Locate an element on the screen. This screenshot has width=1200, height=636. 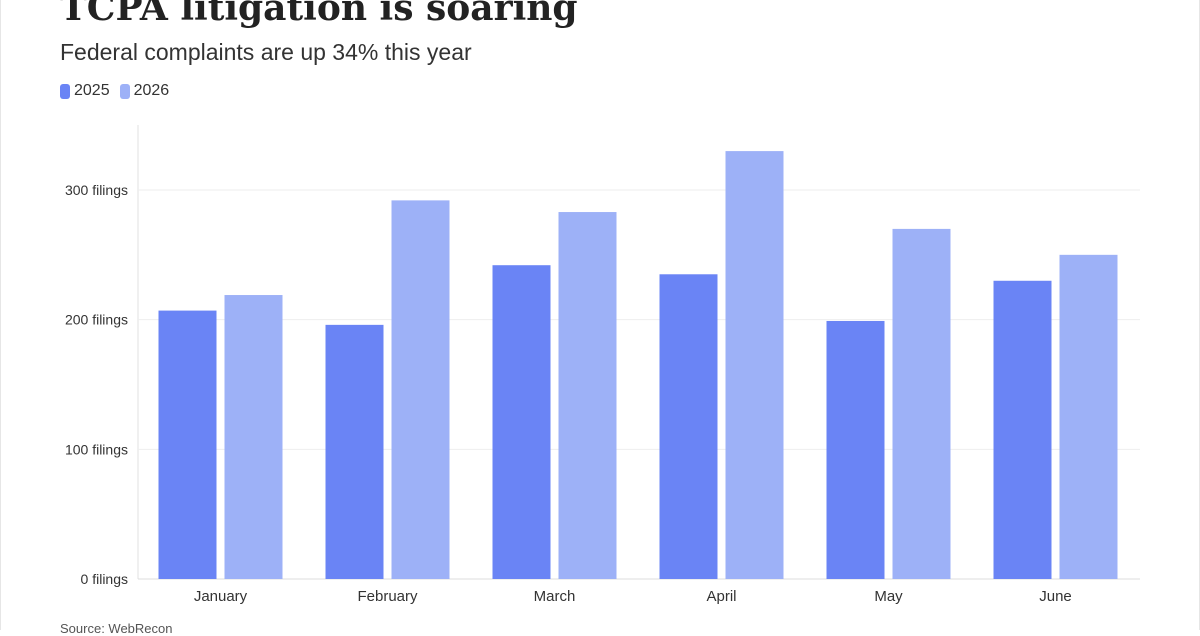
y-tick-label-0: 0 filings is located at coordinates (104, 579).